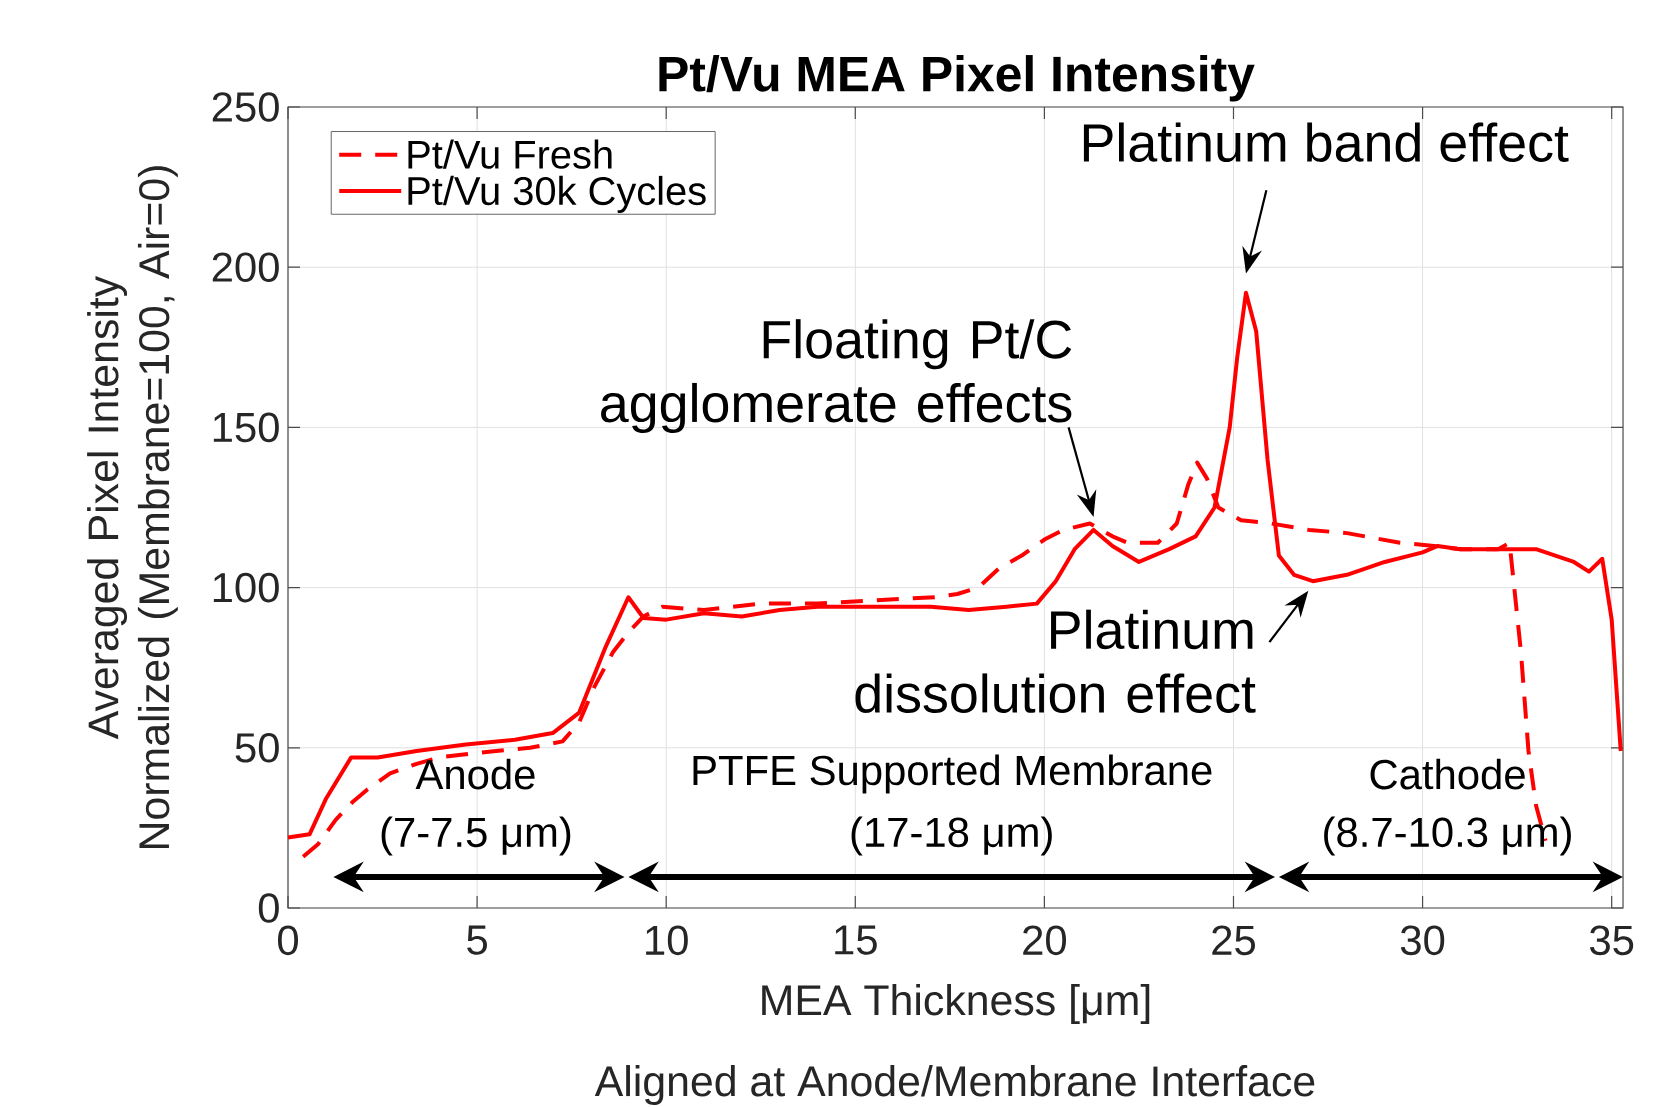  What do you see at coordinates (1045, 940) in the screenshot?
I see `x-tick-label: 20` at bounding box center [1045, 940].